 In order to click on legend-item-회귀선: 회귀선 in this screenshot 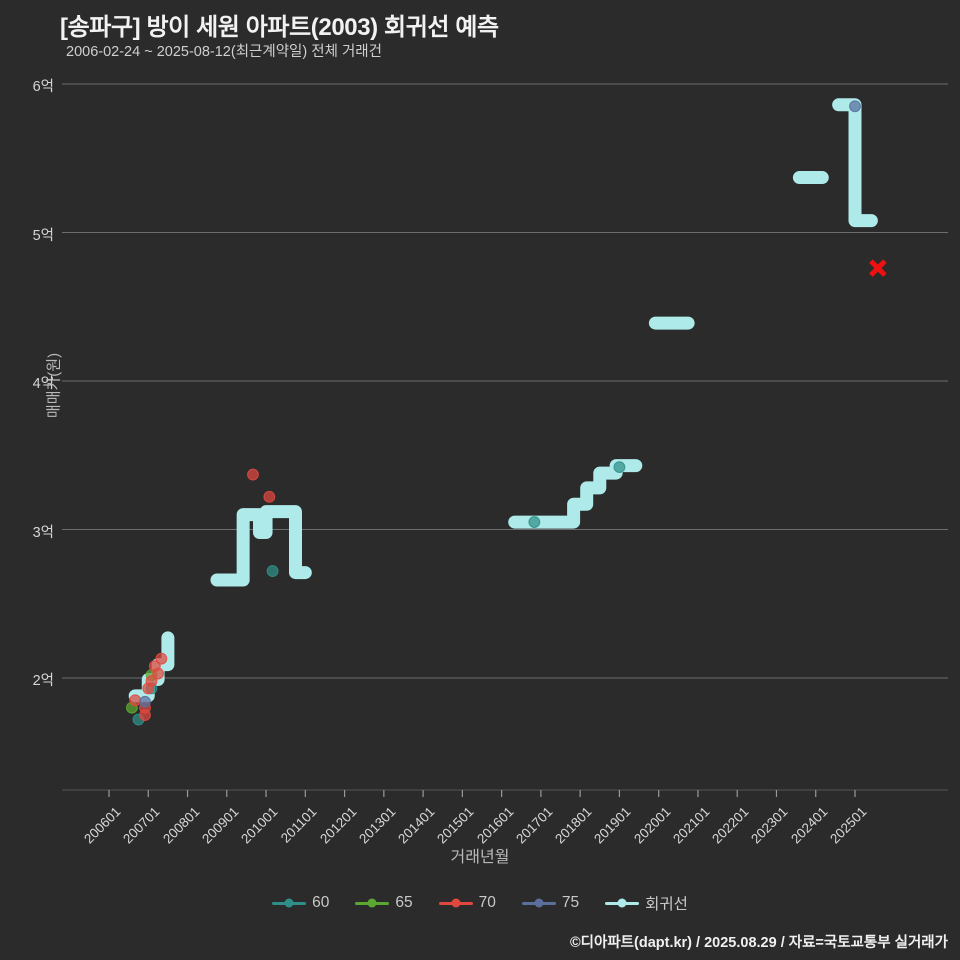, I will do `click(646, 903)`.